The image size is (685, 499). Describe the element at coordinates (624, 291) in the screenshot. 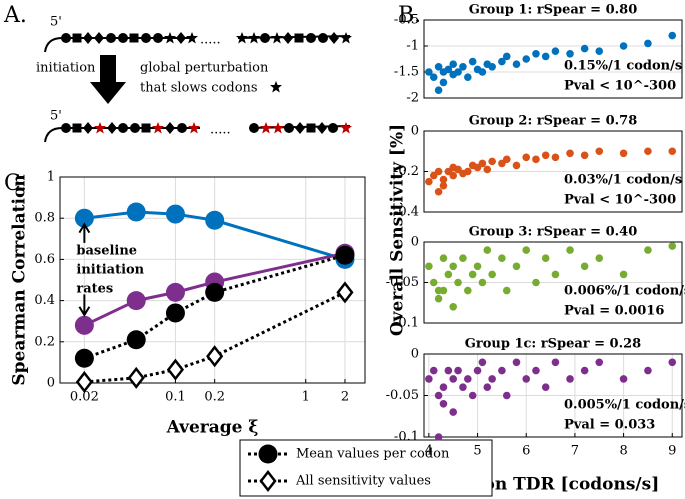

I see `annotation: 0.006%/1 codon/s` at that location.